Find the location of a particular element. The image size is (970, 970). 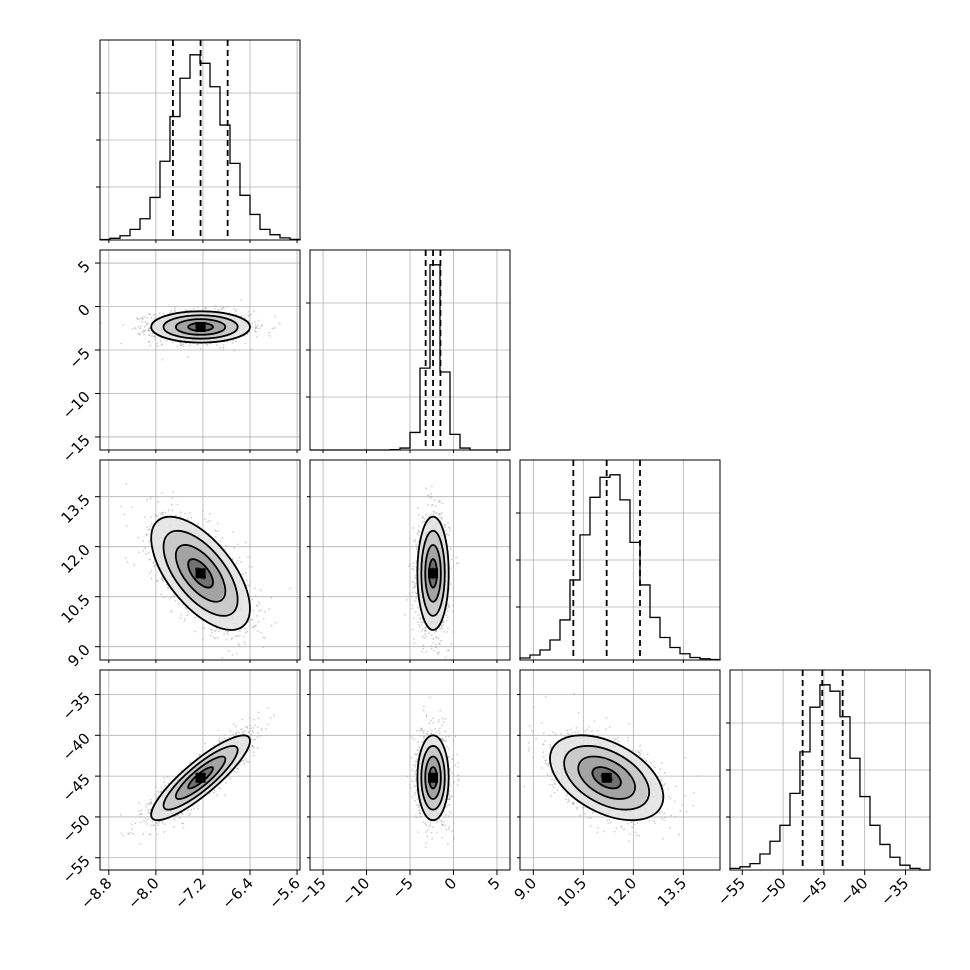

density-peak is located at coordinates (200, 573).